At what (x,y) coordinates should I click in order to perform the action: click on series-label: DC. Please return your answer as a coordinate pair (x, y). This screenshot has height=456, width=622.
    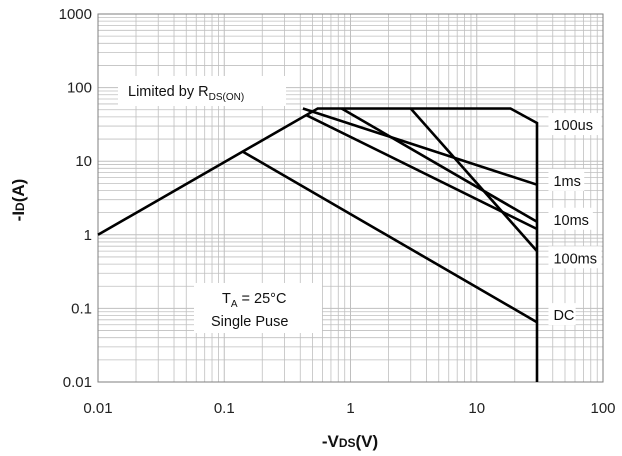
    Looking at the image, I should click on (563, 316).